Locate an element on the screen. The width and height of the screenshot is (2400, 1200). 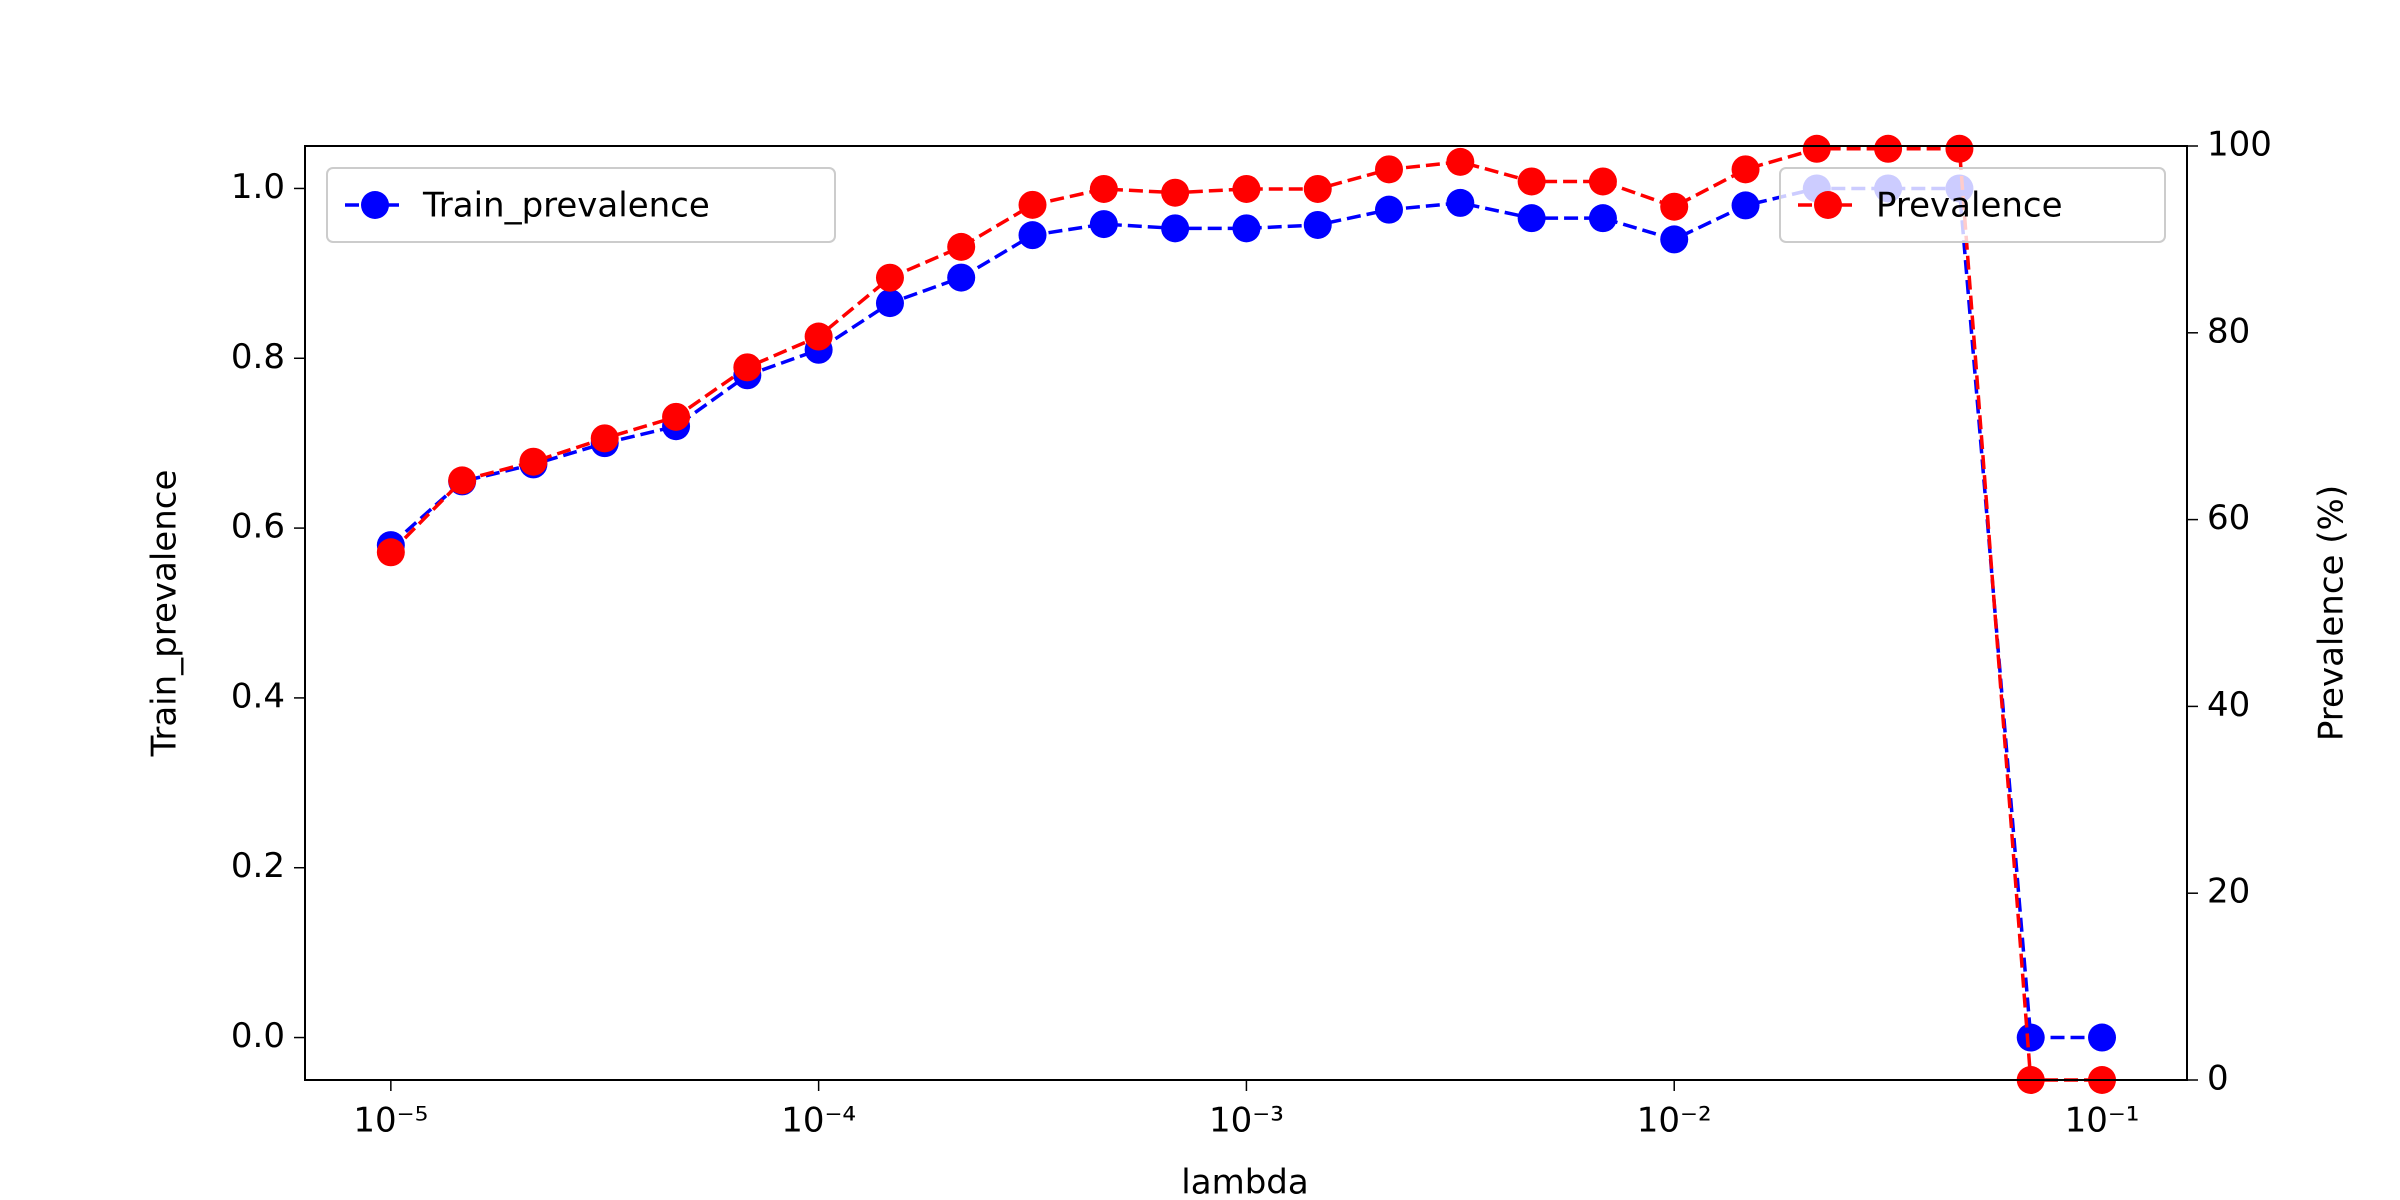
y2-tick-label: 40 is located at coordinates (2228, 705).